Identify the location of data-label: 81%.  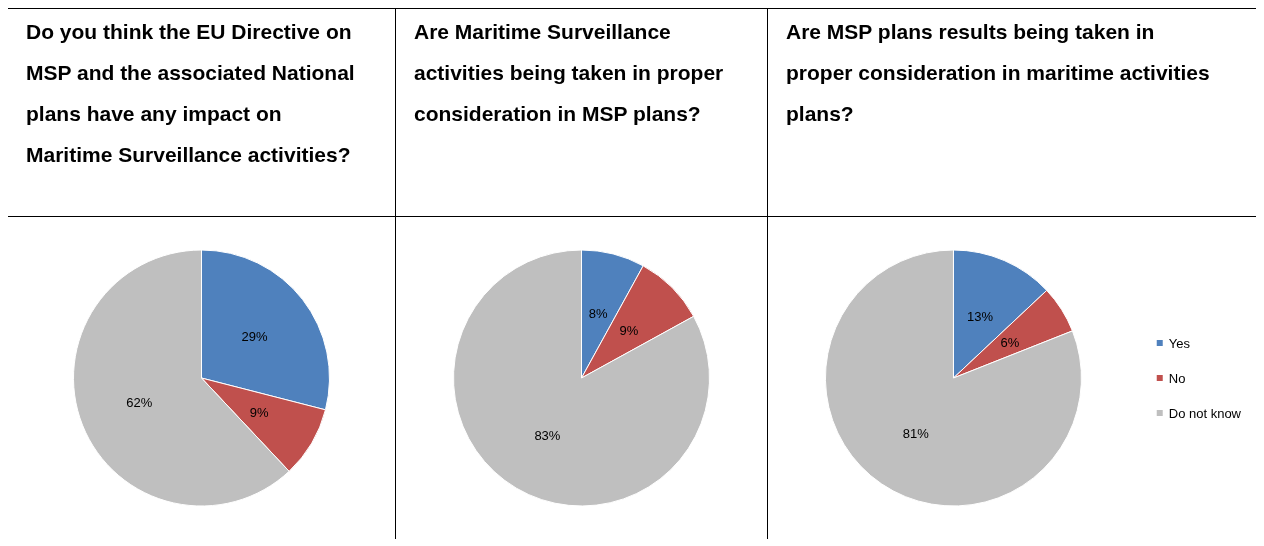
(916, 433).